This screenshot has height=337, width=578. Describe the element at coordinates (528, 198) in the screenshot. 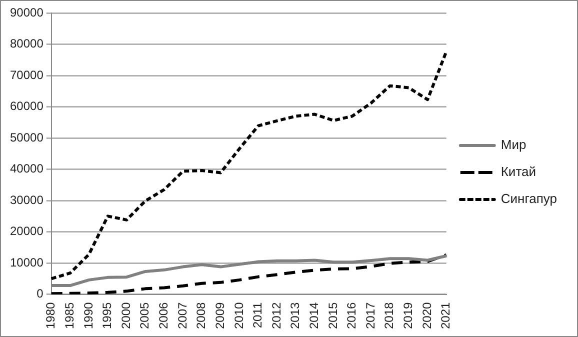

I see `legend-label: Сингапур` at that location.